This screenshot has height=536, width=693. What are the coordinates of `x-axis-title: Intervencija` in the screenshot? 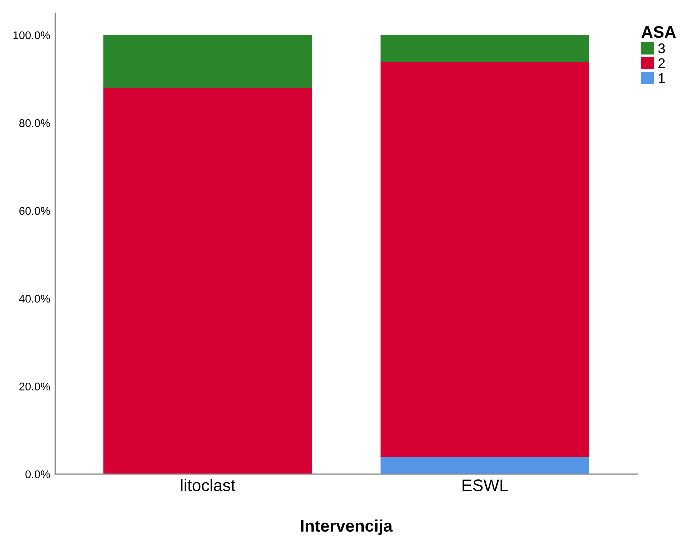 It's located at (347, 528).